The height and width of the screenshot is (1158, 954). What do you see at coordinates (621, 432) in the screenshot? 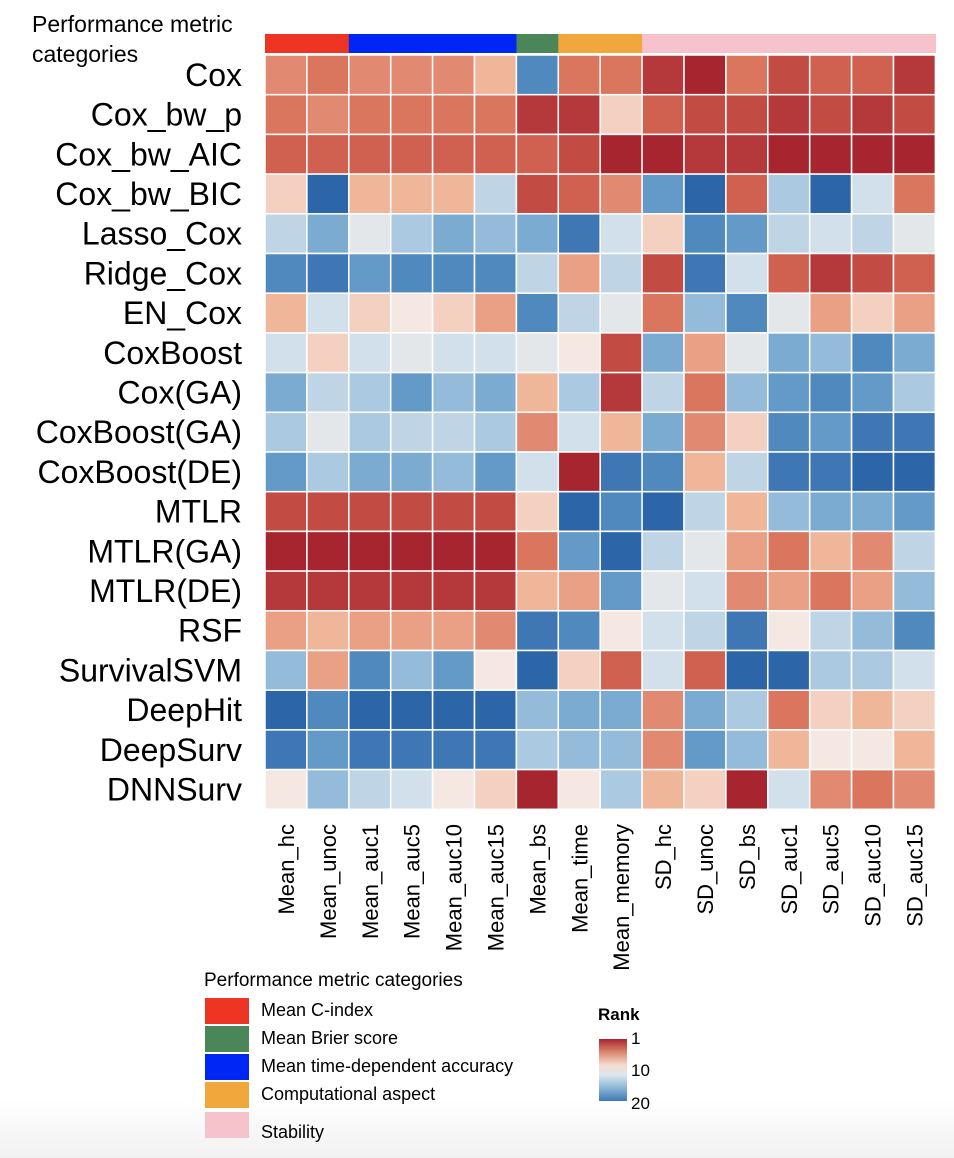
I see `cell-coxboost-ga-mean-memory` at bounding box center [621, 432].